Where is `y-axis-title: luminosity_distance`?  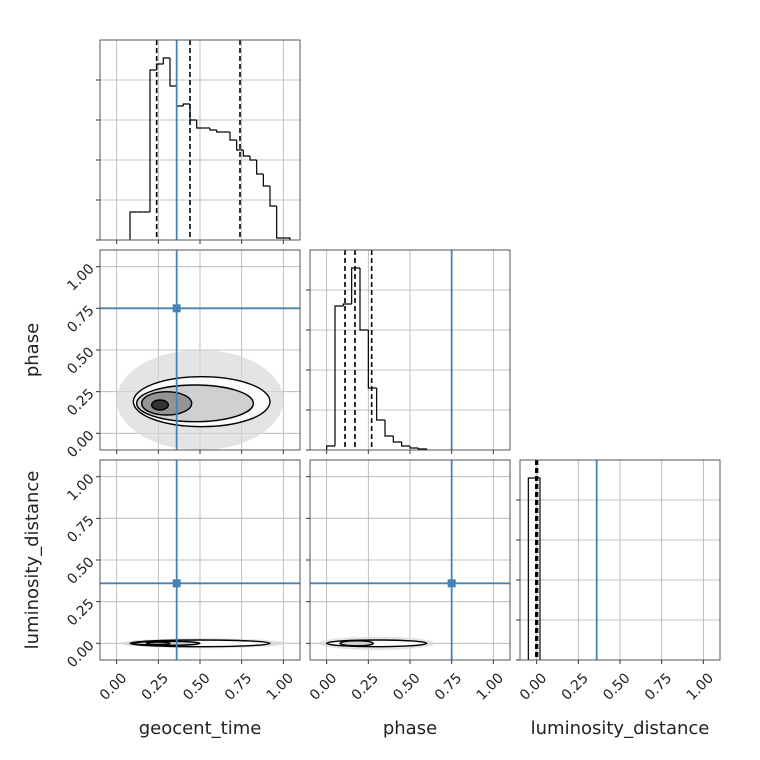 y-axis-title: luminosity_distance is located at coordinates (32, 560).